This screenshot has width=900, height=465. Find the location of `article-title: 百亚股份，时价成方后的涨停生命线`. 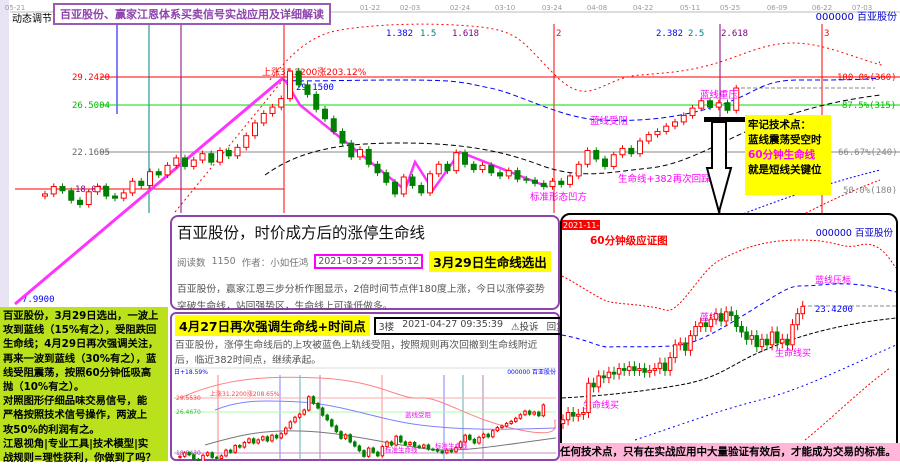

article-title: 百亚股份，时价成方后的涨停生命线 is located at coordinates (301, 233).